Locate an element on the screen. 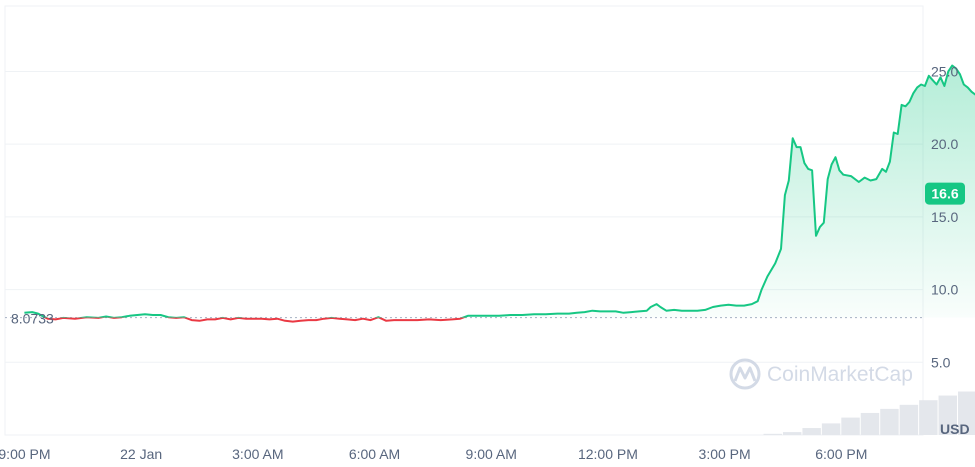 Image resolution: width=975 pixels, height=467 pixels. x-tick-label: 6:00 PM is located at coordinates (841, 454).